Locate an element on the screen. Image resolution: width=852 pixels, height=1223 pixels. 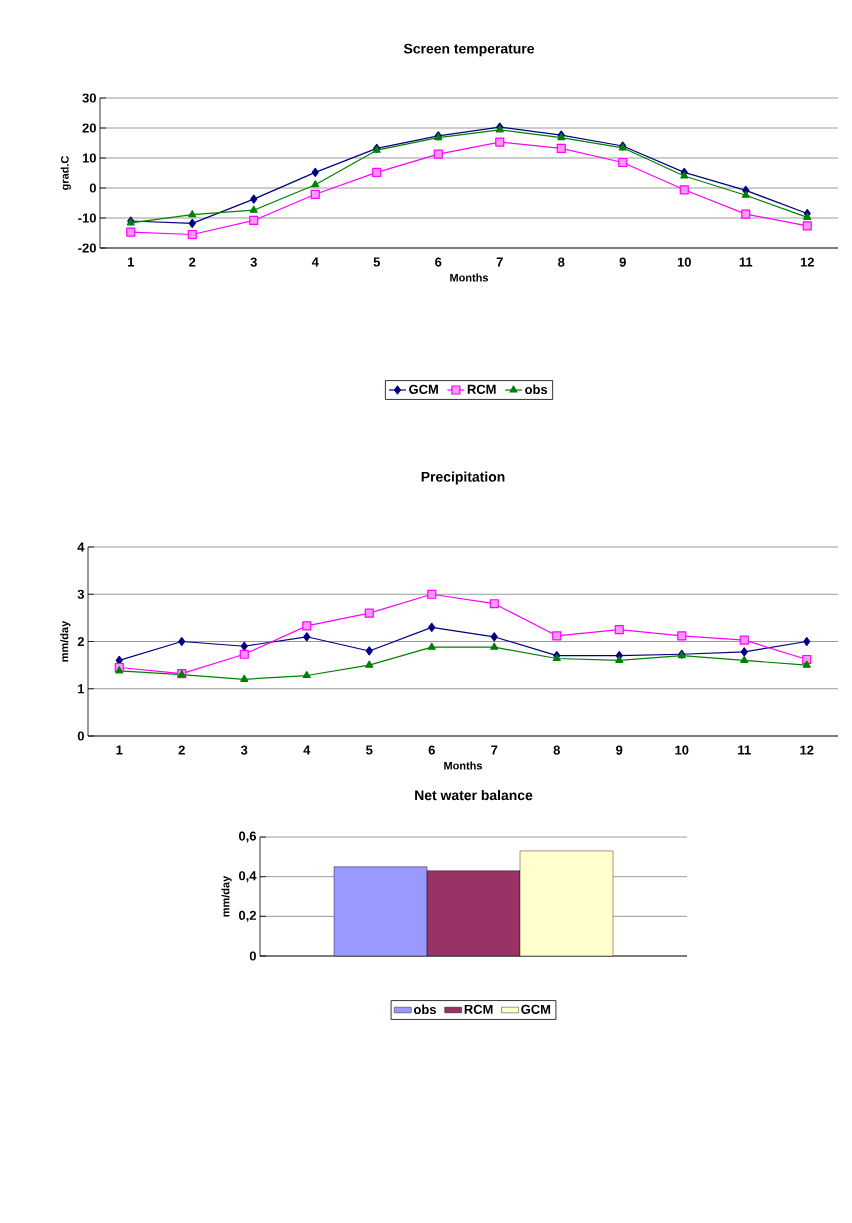
y-tick-label: 0,2 is located at coordinates (247, 916).